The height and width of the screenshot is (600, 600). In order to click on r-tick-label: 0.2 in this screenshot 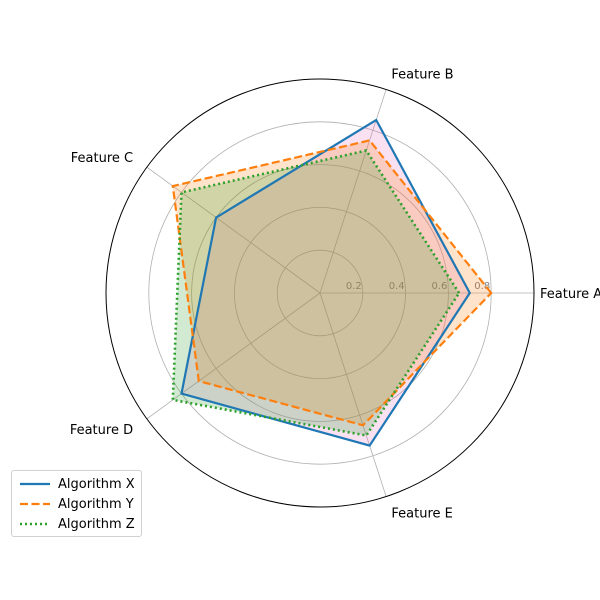, I will do `click(354, 286)`.